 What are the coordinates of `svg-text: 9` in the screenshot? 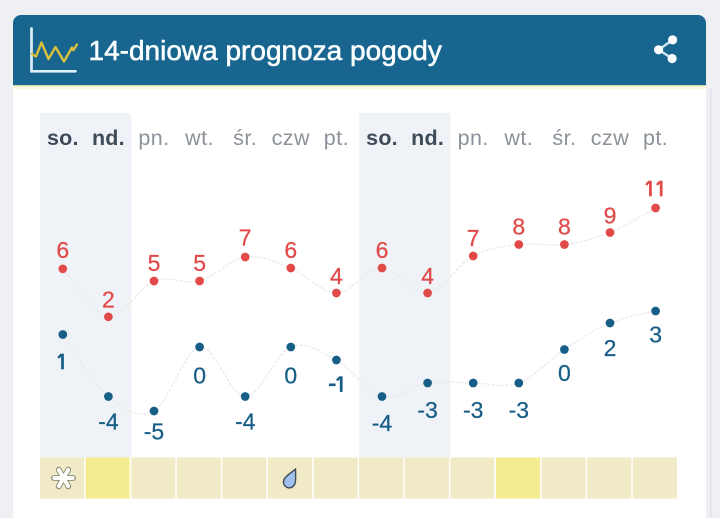 It's located at (610, 216).